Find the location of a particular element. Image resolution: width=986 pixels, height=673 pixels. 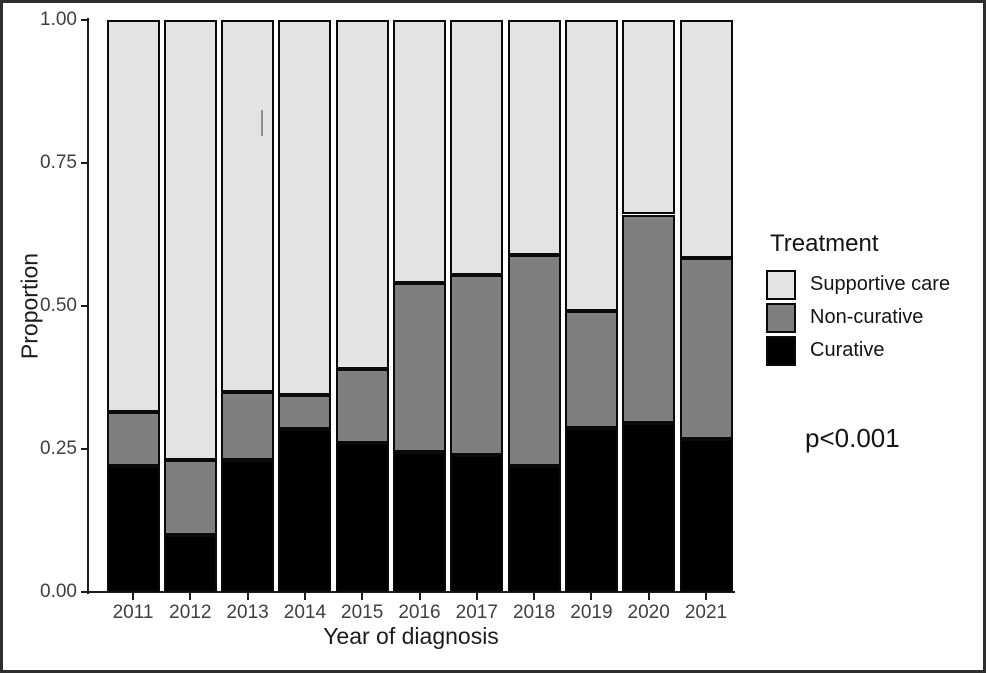

bar-2015 is located at coordinates (362, 306).